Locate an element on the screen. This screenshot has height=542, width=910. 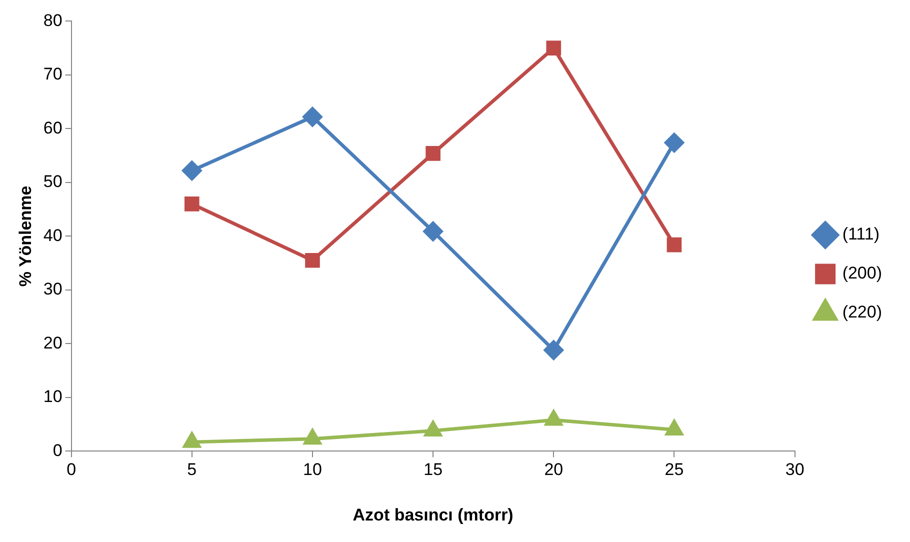
y-tick-label: 60 is located at coordinates (52, 128).